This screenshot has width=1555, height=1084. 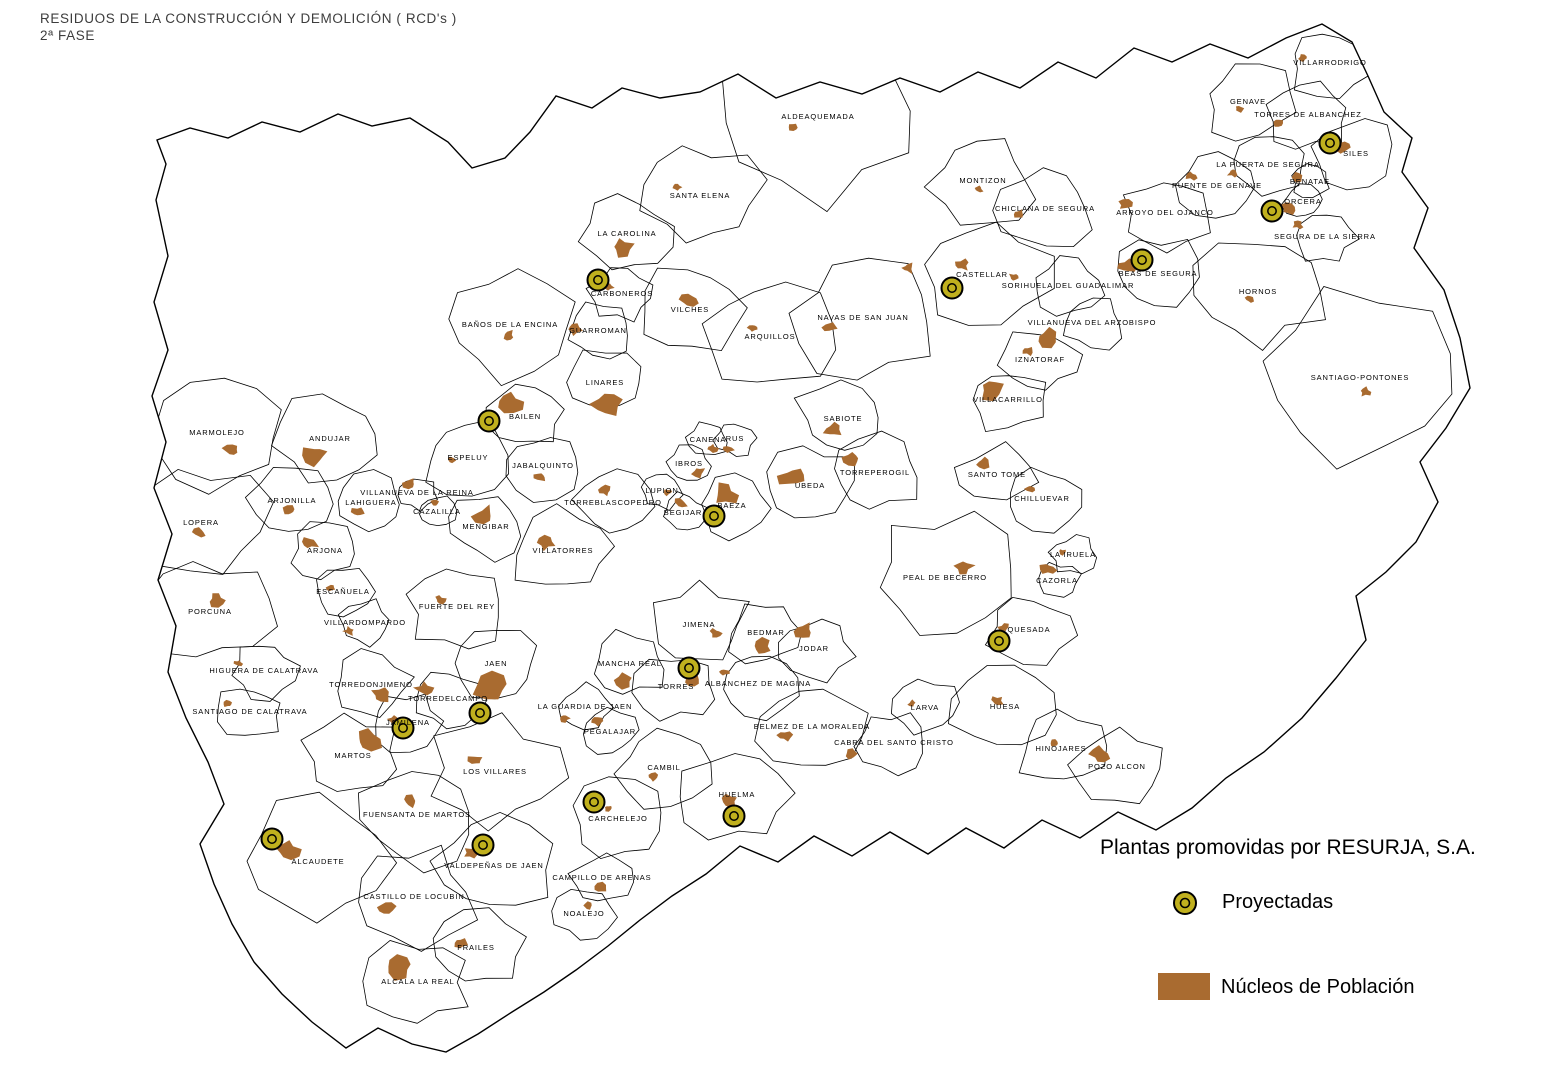 What do you see at coordinates (731, 505) in the screenshot?
I see `town-label-baeza: BAEZA` at bounding box center [731, 505].